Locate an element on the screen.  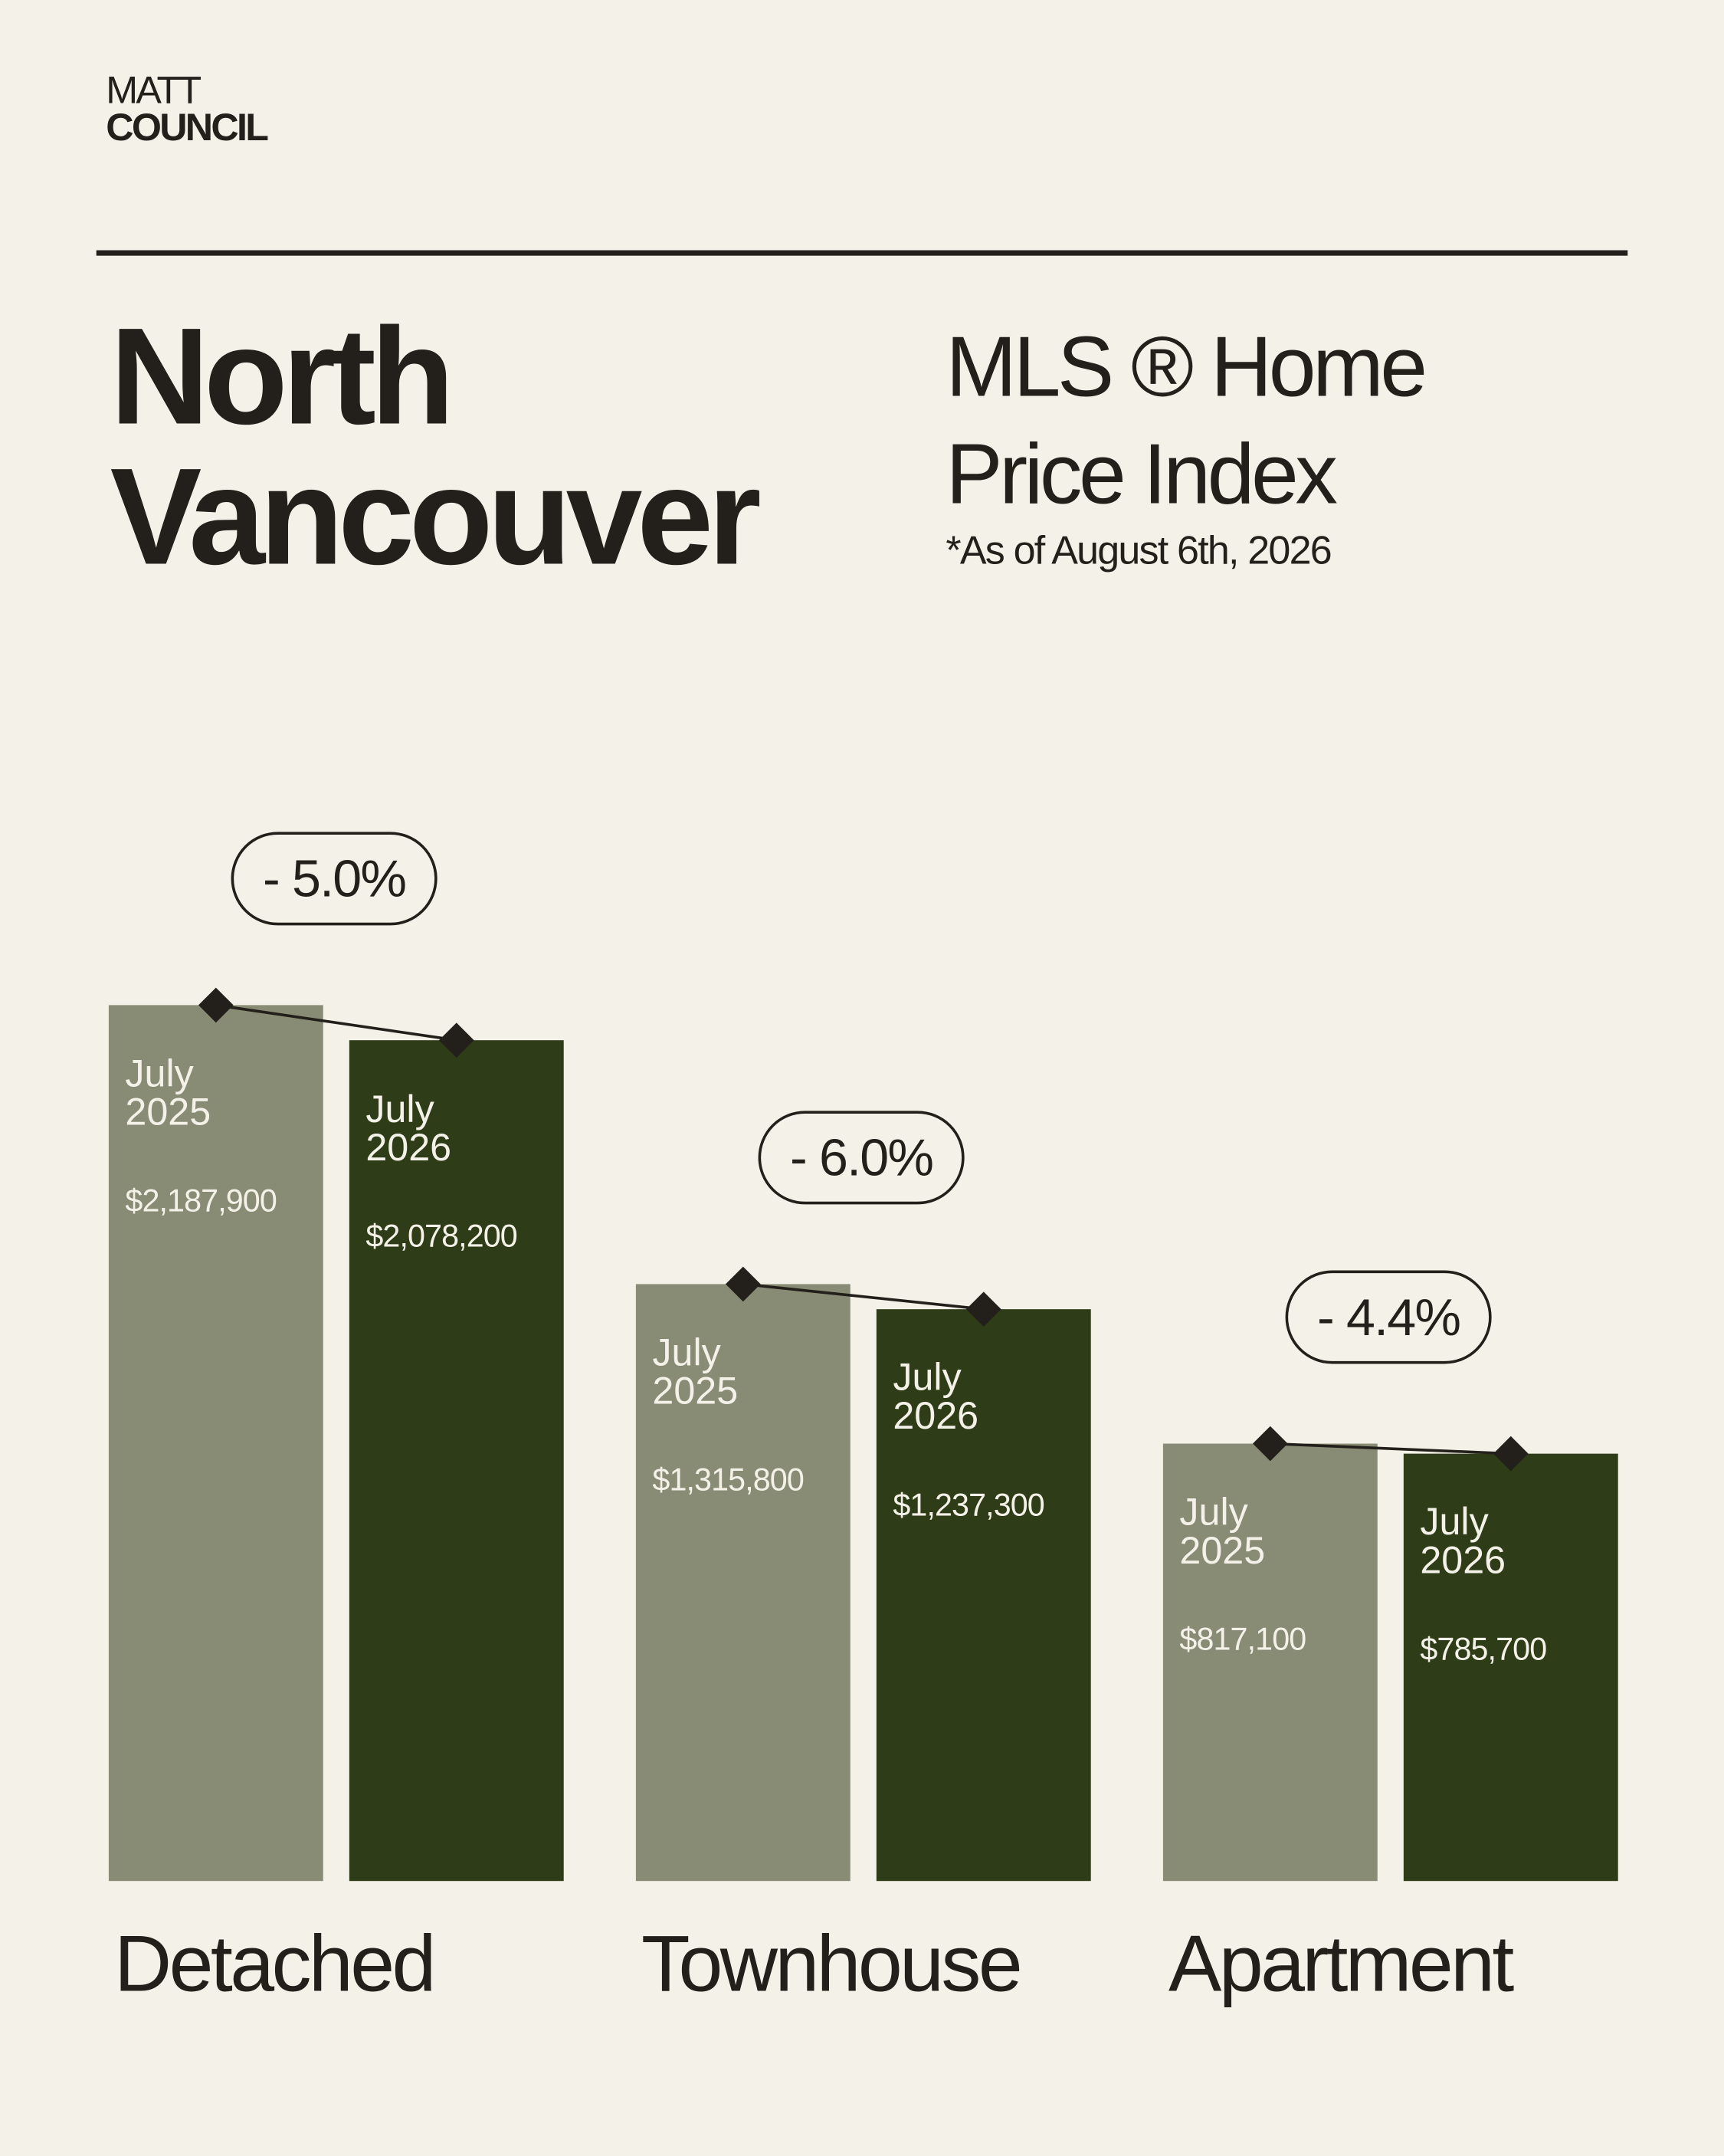
logo-line: MATT is located at coordinates (153, 90).